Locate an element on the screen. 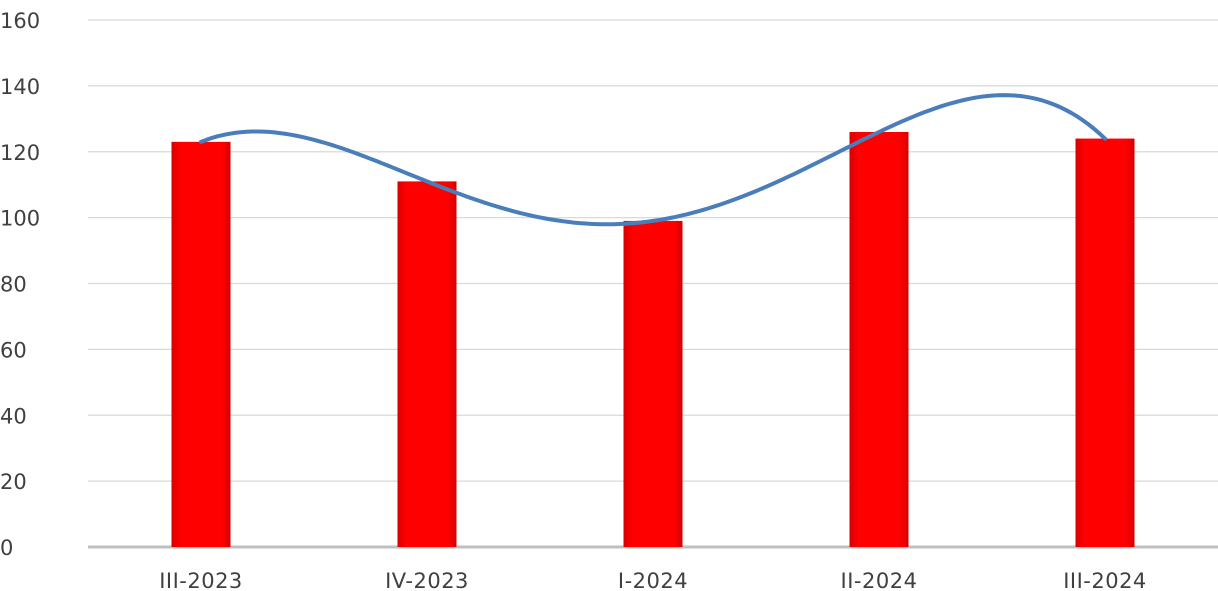  y-axis-ticks: 0 20 40 60 80 100 120 140 160 is located at coordinates (20, 284).